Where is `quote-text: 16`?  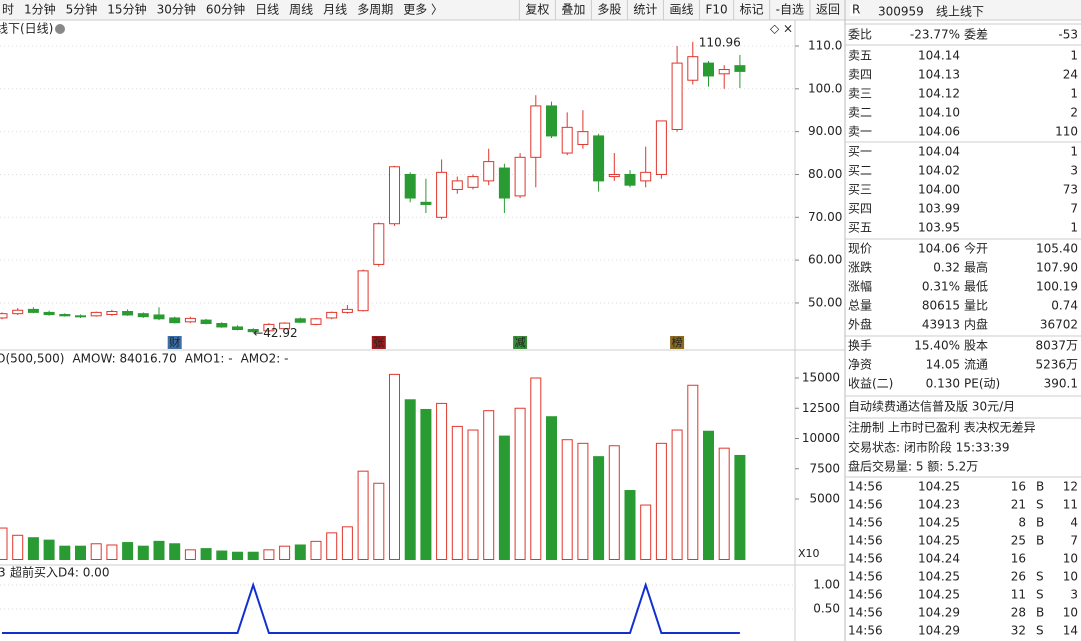
quote-text: 16 is located at coordinates (1018, 559).